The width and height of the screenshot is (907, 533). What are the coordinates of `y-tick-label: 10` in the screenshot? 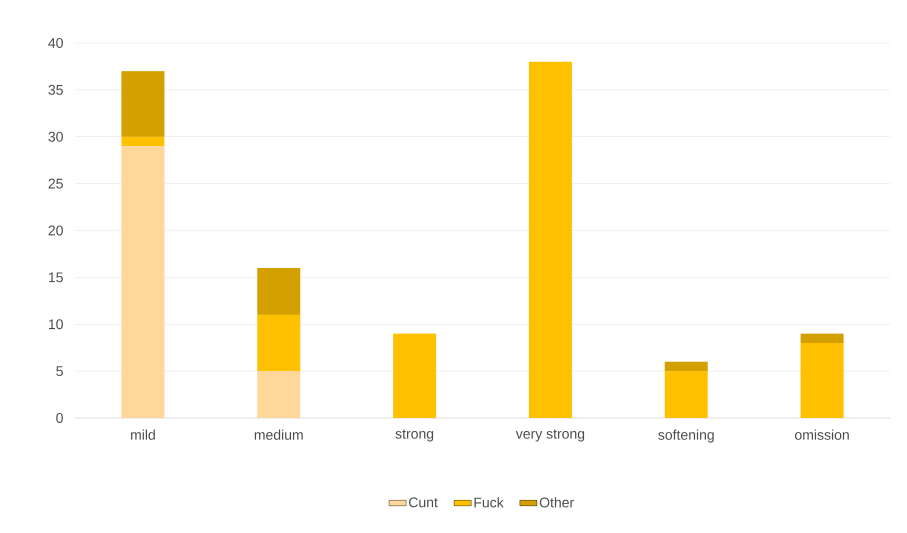 It's located at (55, 324).